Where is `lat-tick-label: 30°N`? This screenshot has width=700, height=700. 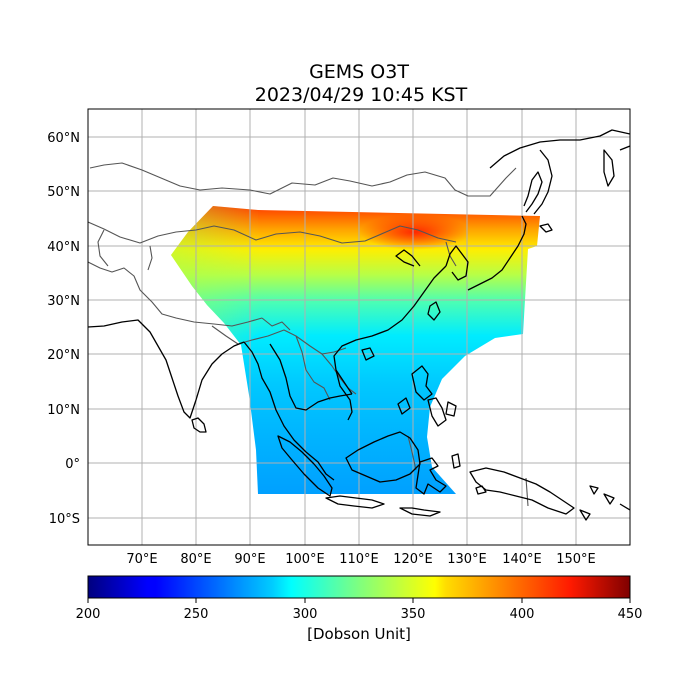 lat-tick-label: 30°N is located at coordinates (63, 301).